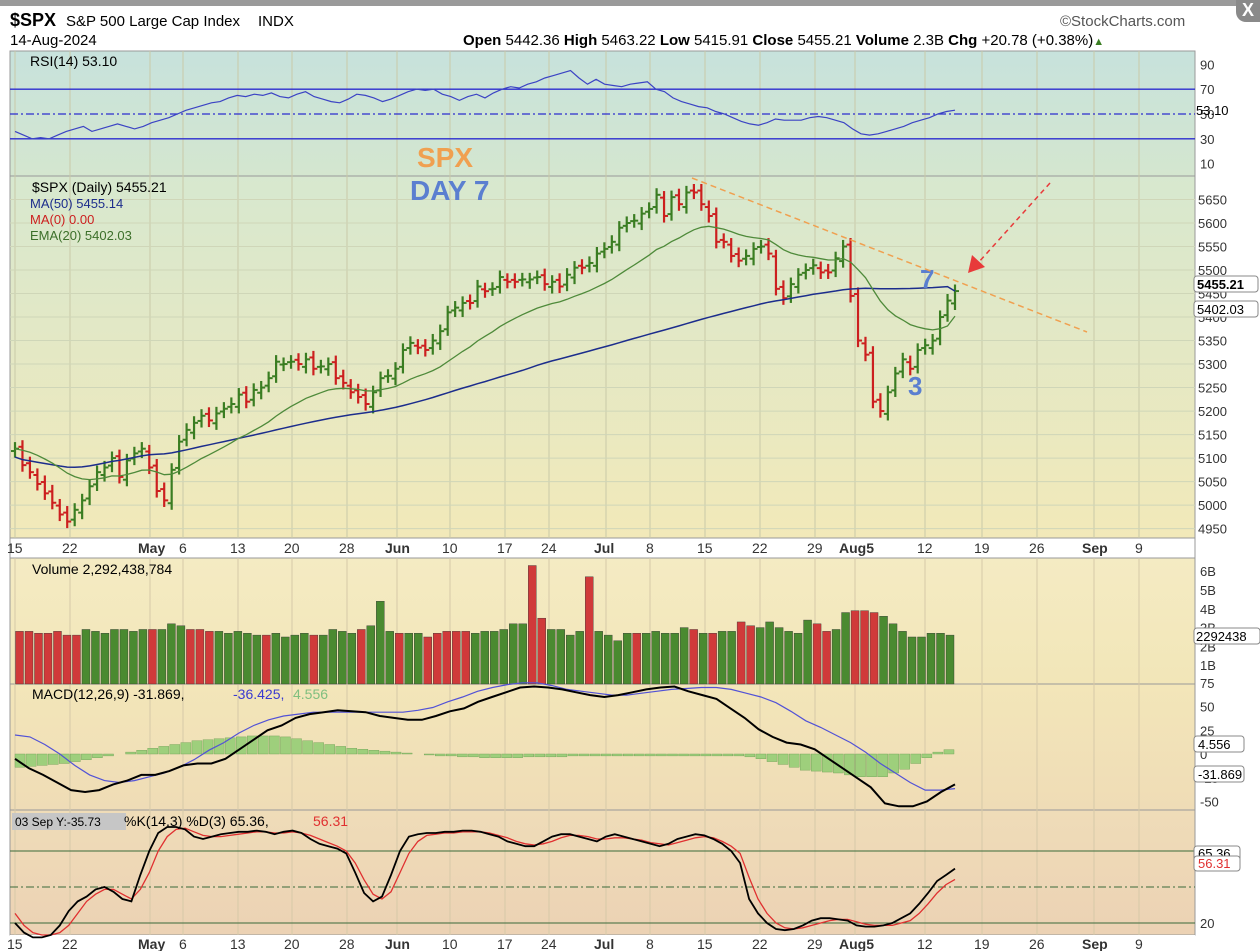  What do you see at coordinates (1219, 774) in the screenshot?
I see `macd-current-label-box` at bounding box center [1219, 774].